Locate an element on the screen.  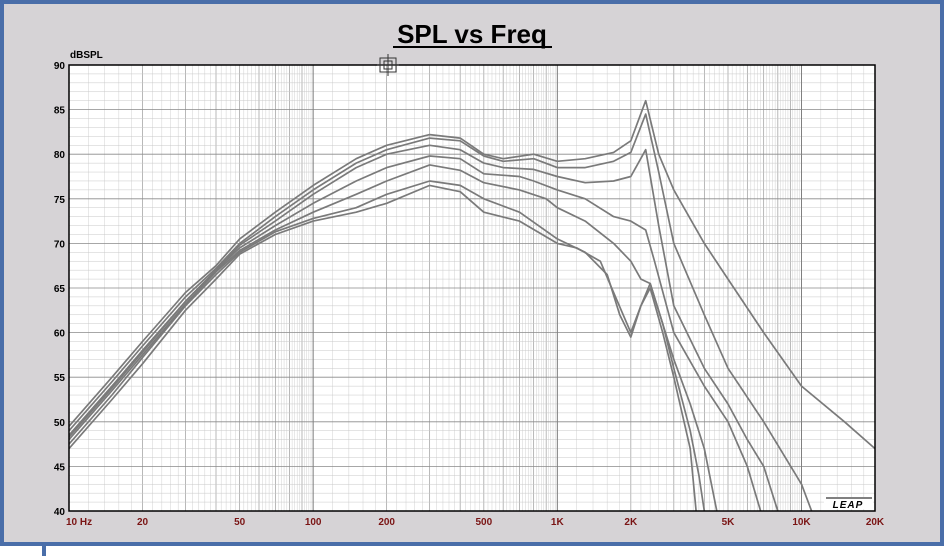
y-tick-label: 55 is located at coordinates (60, 378).